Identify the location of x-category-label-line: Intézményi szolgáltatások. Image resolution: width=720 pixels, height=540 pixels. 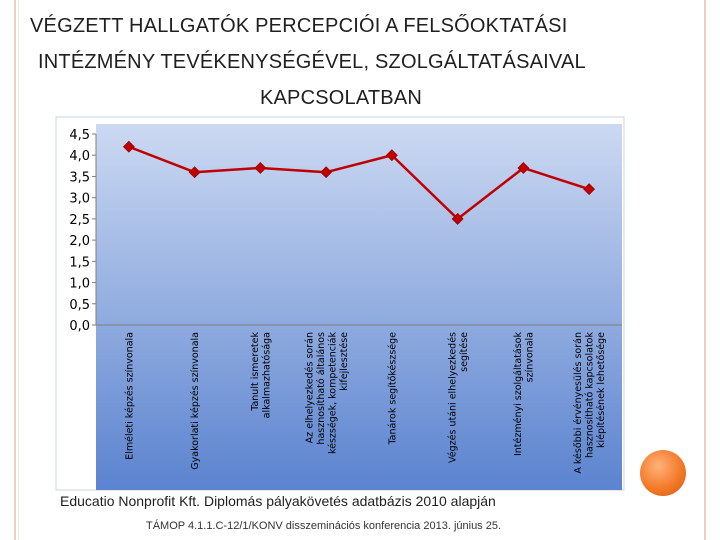
(518, 394).